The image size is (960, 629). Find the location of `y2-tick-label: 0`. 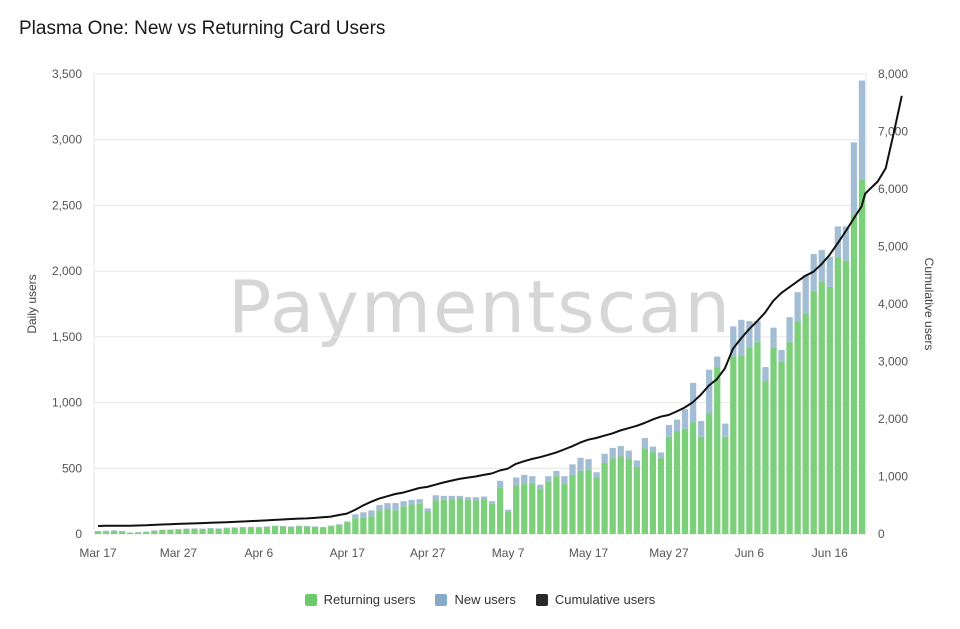

y2-tick-label: 0 is located at coordinates (881, 534).